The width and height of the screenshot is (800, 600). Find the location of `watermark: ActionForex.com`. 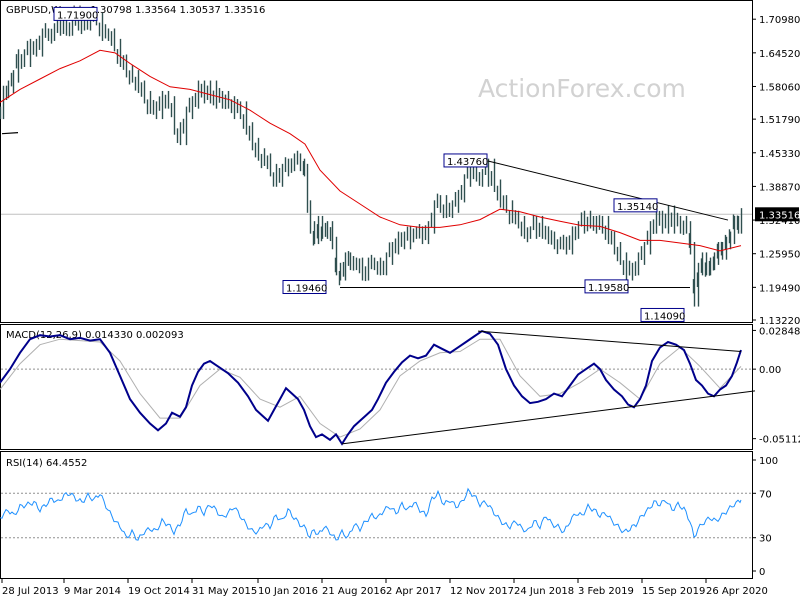

watermark: ActionForex.com is located at coordinates (582, 88).